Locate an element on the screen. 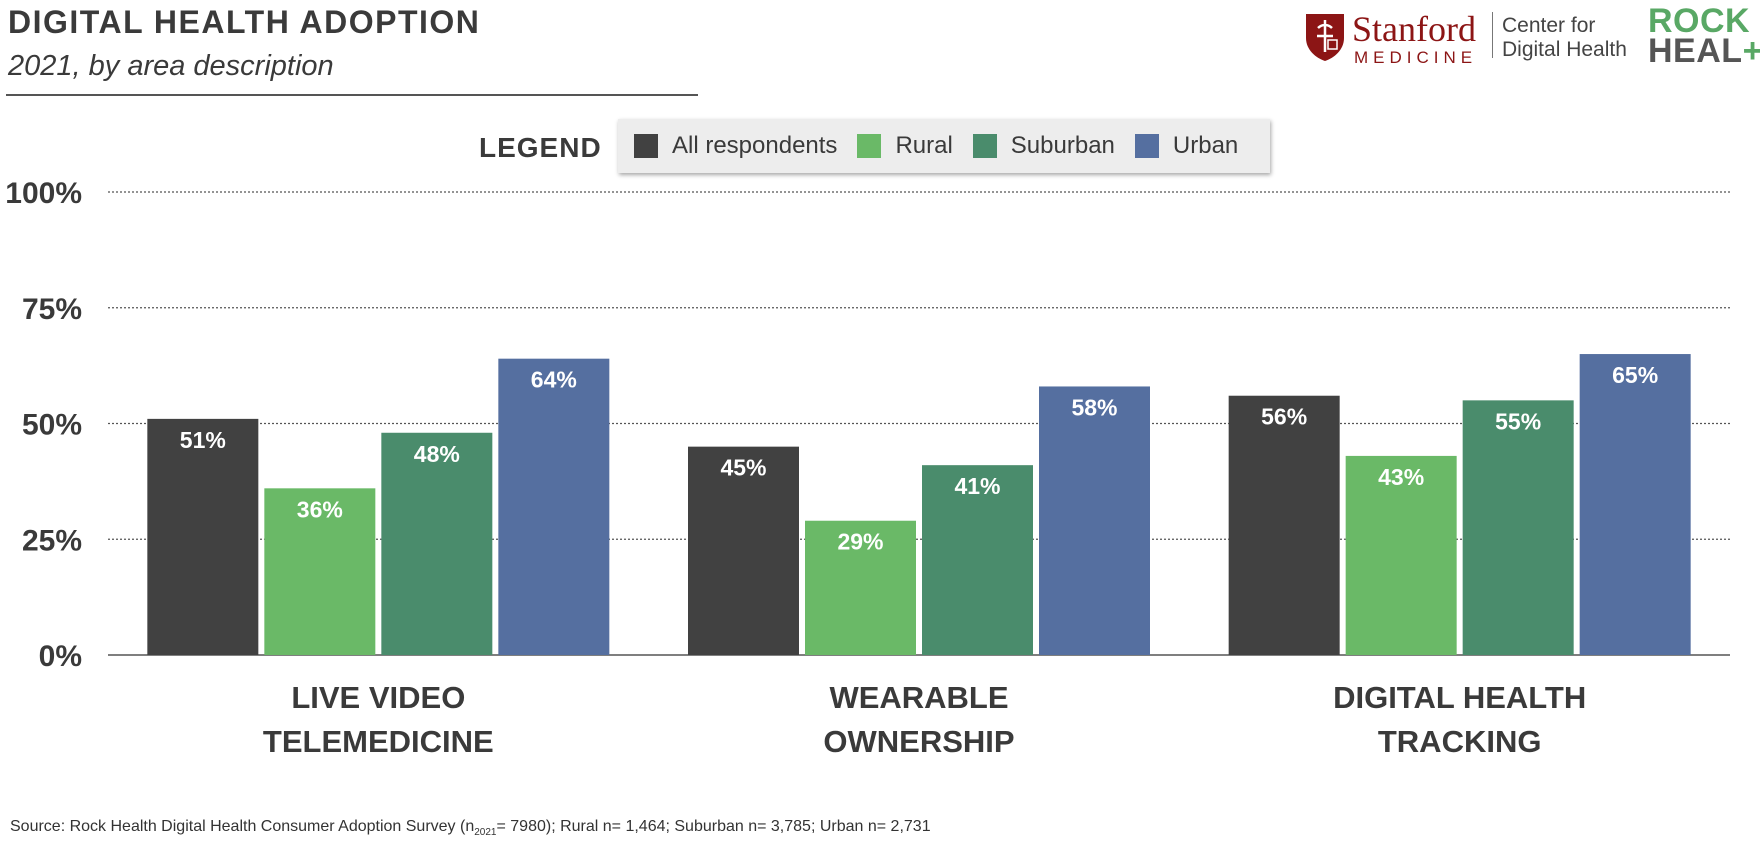 The image size is (1760, 850). legend-item-urban: Urban is located at coordinates (1186, 146).